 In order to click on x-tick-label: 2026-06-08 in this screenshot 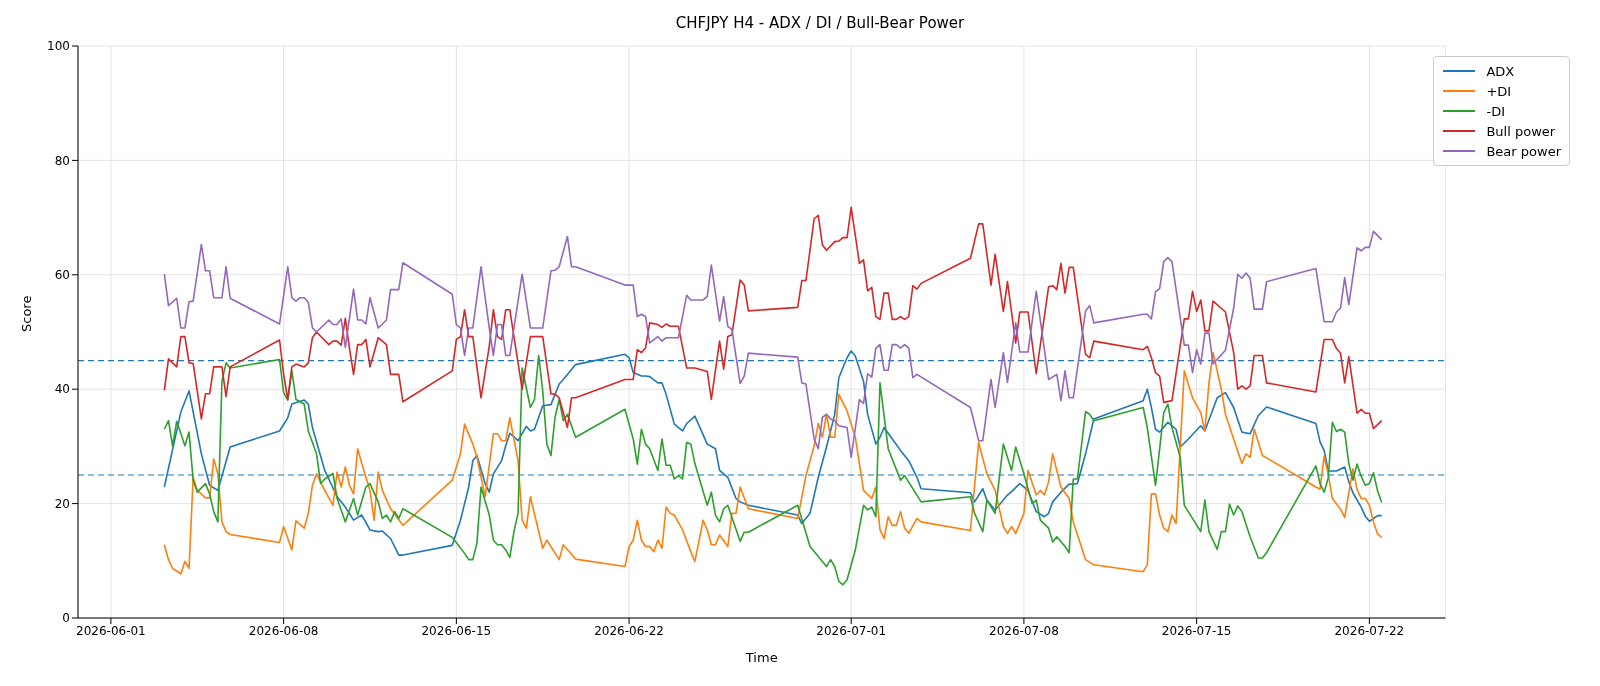, I will do `click(283, 630)`.